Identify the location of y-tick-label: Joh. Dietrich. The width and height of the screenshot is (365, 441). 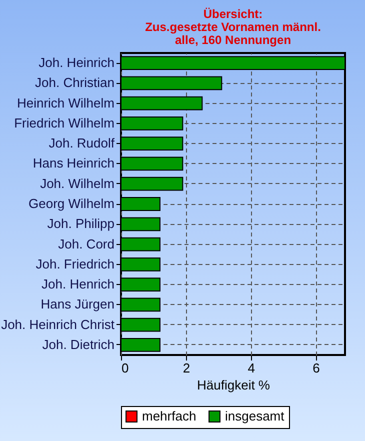
(78, 344).